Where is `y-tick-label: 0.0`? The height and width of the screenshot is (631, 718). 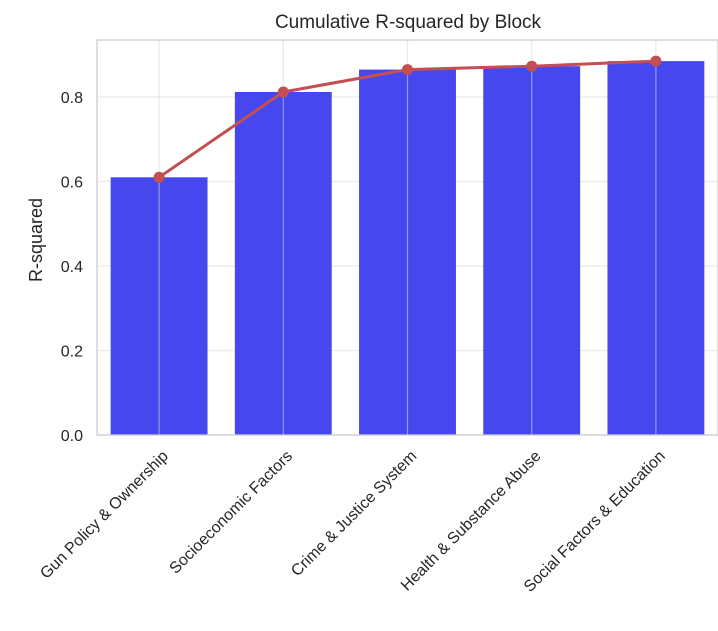
y-tick-label: 0.0 is located at coordinates (72, 436).